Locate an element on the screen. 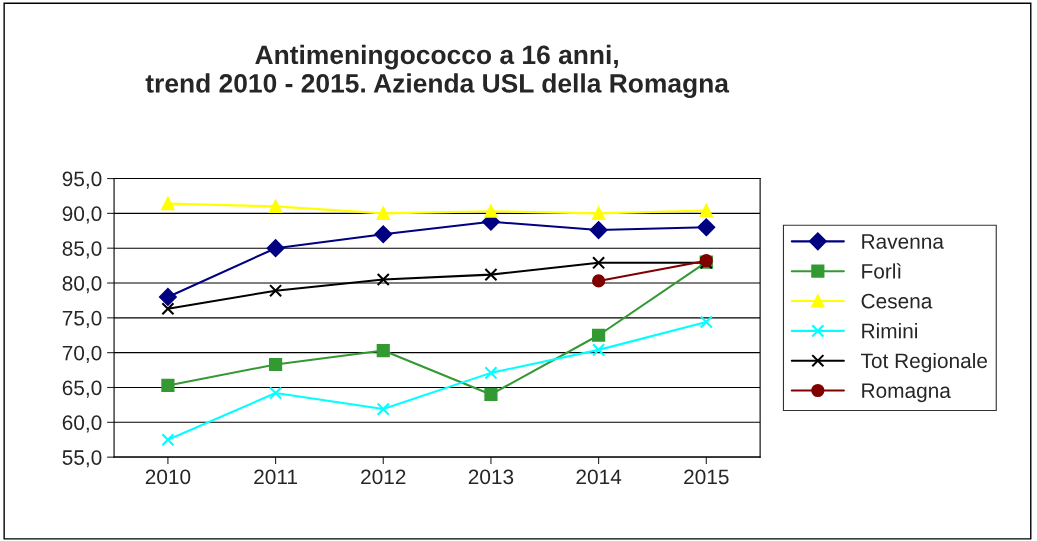  x-tick-label: 2010 is located at coordinates (168, 477).